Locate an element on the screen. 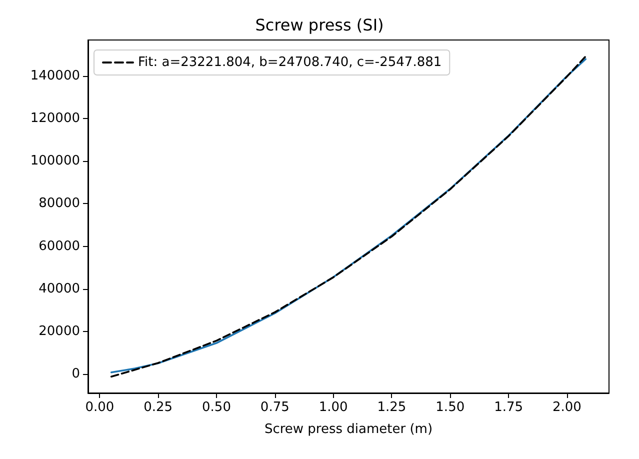 The width and height of the screenshot is (639, 459). x-tick-label: 2.00 is located at coordinates (567, 407).